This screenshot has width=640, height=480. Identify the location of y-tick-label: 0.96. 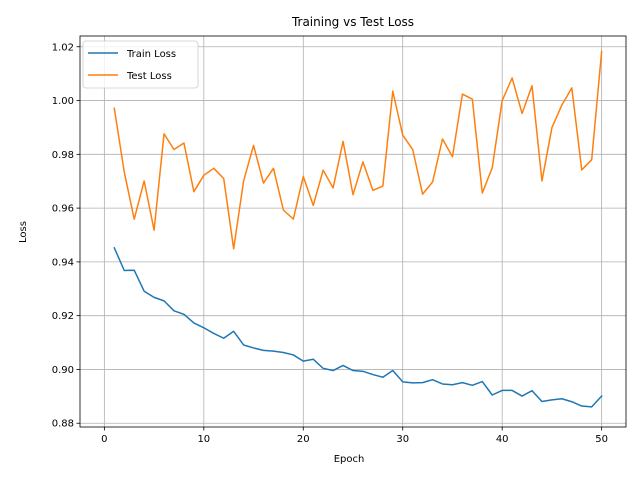
(63, 209).